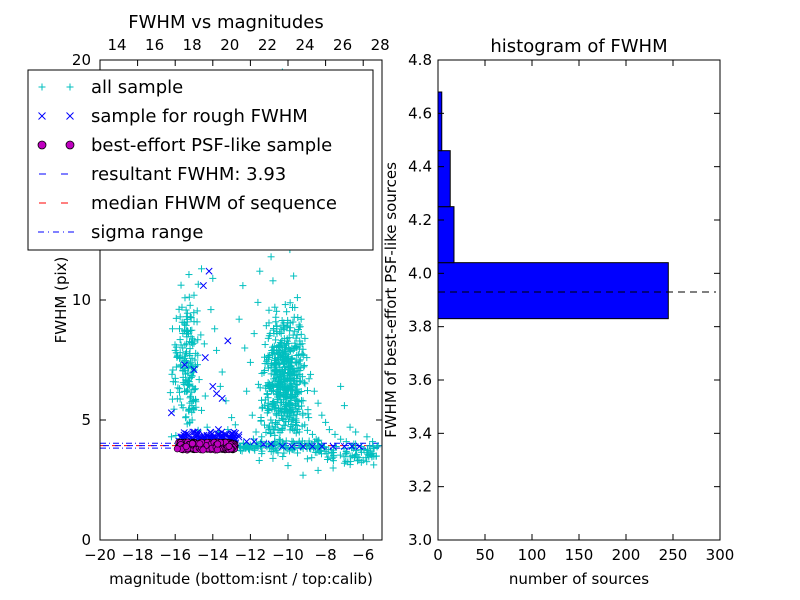 Image resolution: width=800 pixels, height=600 pixels. What do you see at coordinates (579, 579) in the screenshot?
I see `histogram-x-label: number of sources` at bounding box center [579, 579].